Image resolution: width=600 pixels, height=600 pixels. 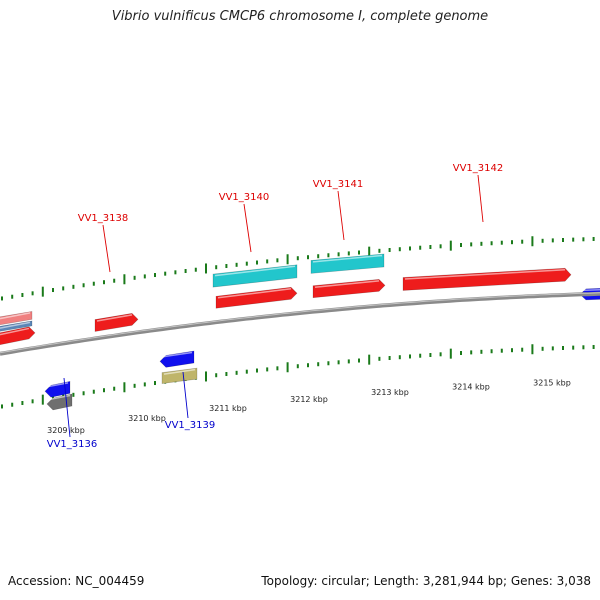 What do you see at coordinates (485, 274) in the screenshot?
I see `gene-arrow-vv1-3142-shine` at bounding box center [485, 274].